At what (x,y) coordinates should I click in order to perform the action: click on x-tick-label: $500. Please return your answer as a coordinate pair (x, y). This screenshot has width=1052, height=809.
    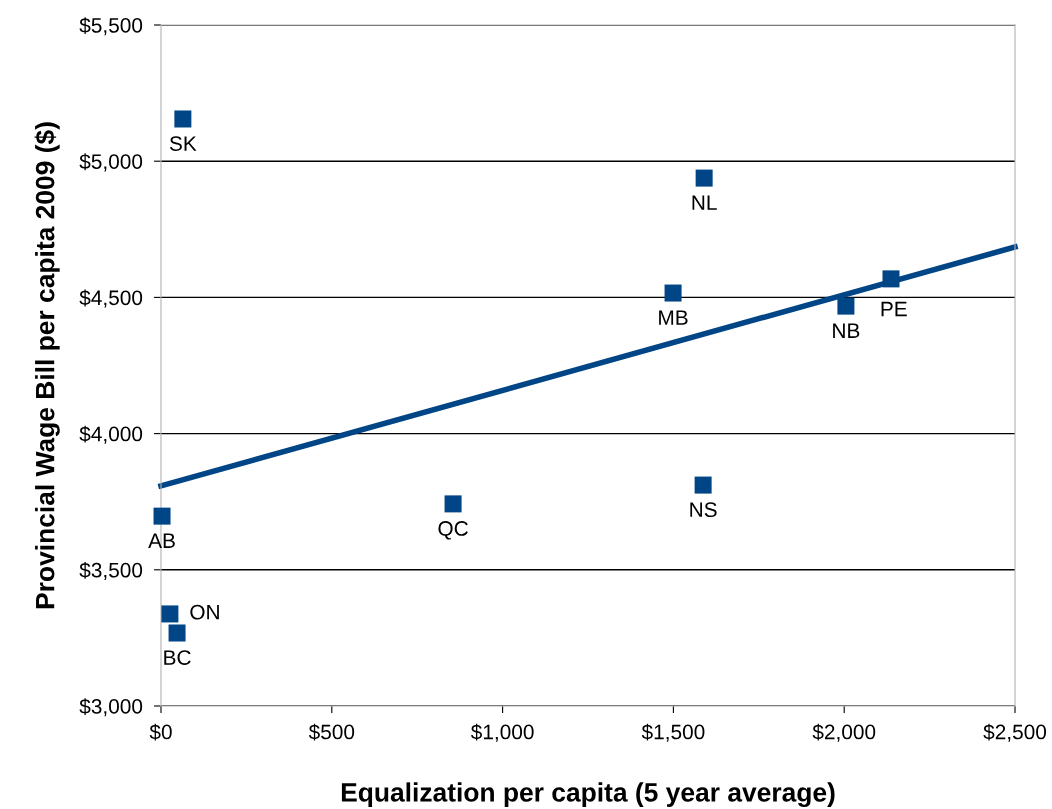
    Looking at the image, I should click on (331, 732).